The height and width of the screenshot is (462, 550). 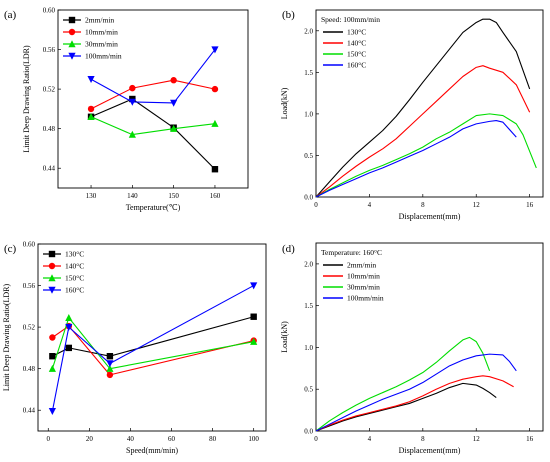 I want to click on panel-label: (c), so click(x=10, y=249).